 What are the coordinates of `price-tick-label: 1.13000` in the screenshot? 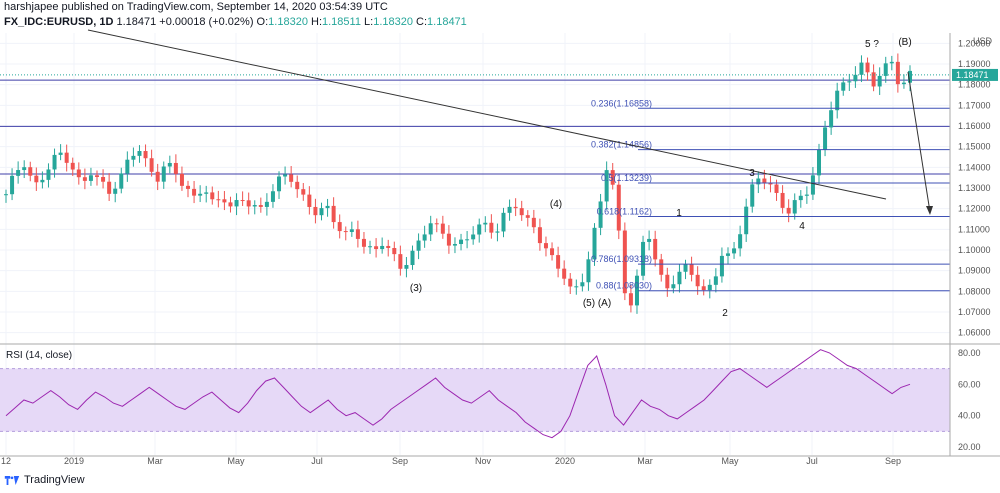 It's located at (974, 188).